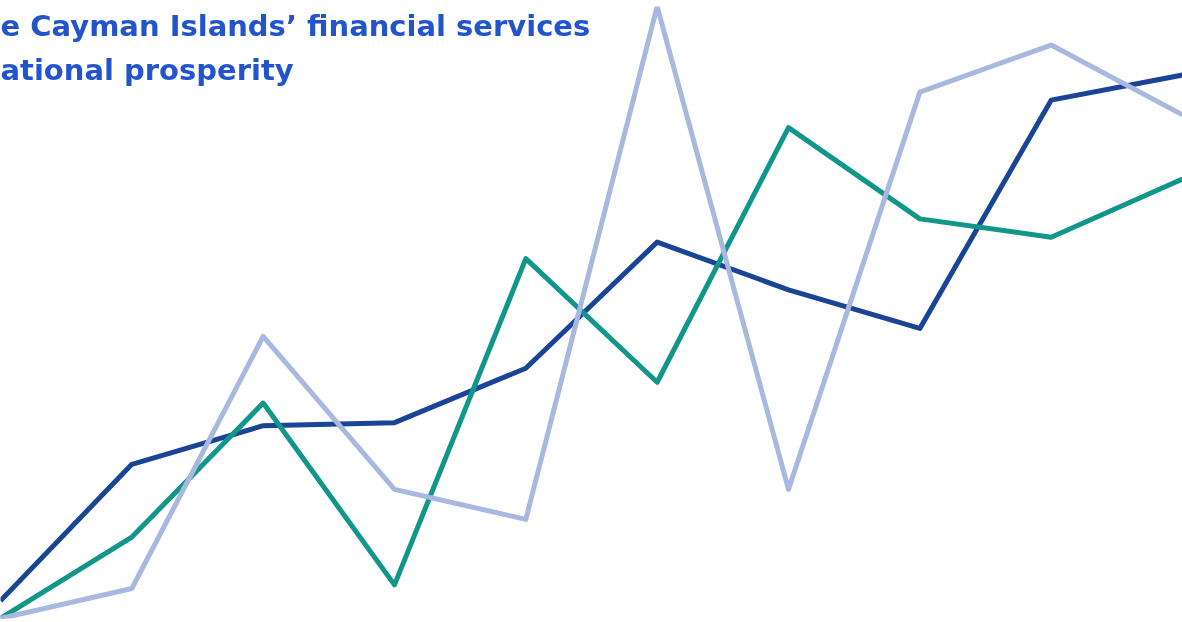 This screenshot has height=622, width=1182. Describe the element at coordinates (295, 47) in the screenshot. I see `text: e Cayman Islands’ financial services ational prosperity` at that location.